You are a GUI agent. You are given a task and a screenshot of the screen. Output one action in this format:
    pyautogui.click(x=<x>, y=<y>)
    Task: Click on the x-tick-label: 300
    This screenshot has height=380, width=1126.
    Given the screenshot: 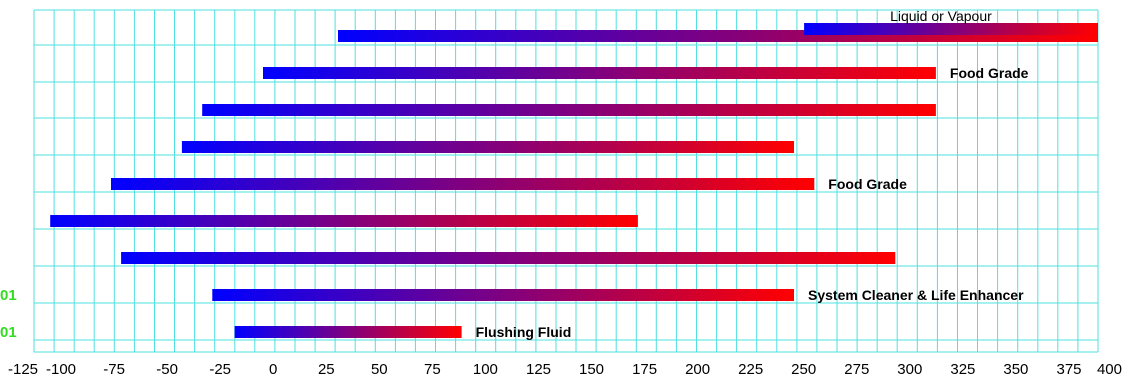 What is the action you would take?
    pyautogui.click(x=909, y=369)
    